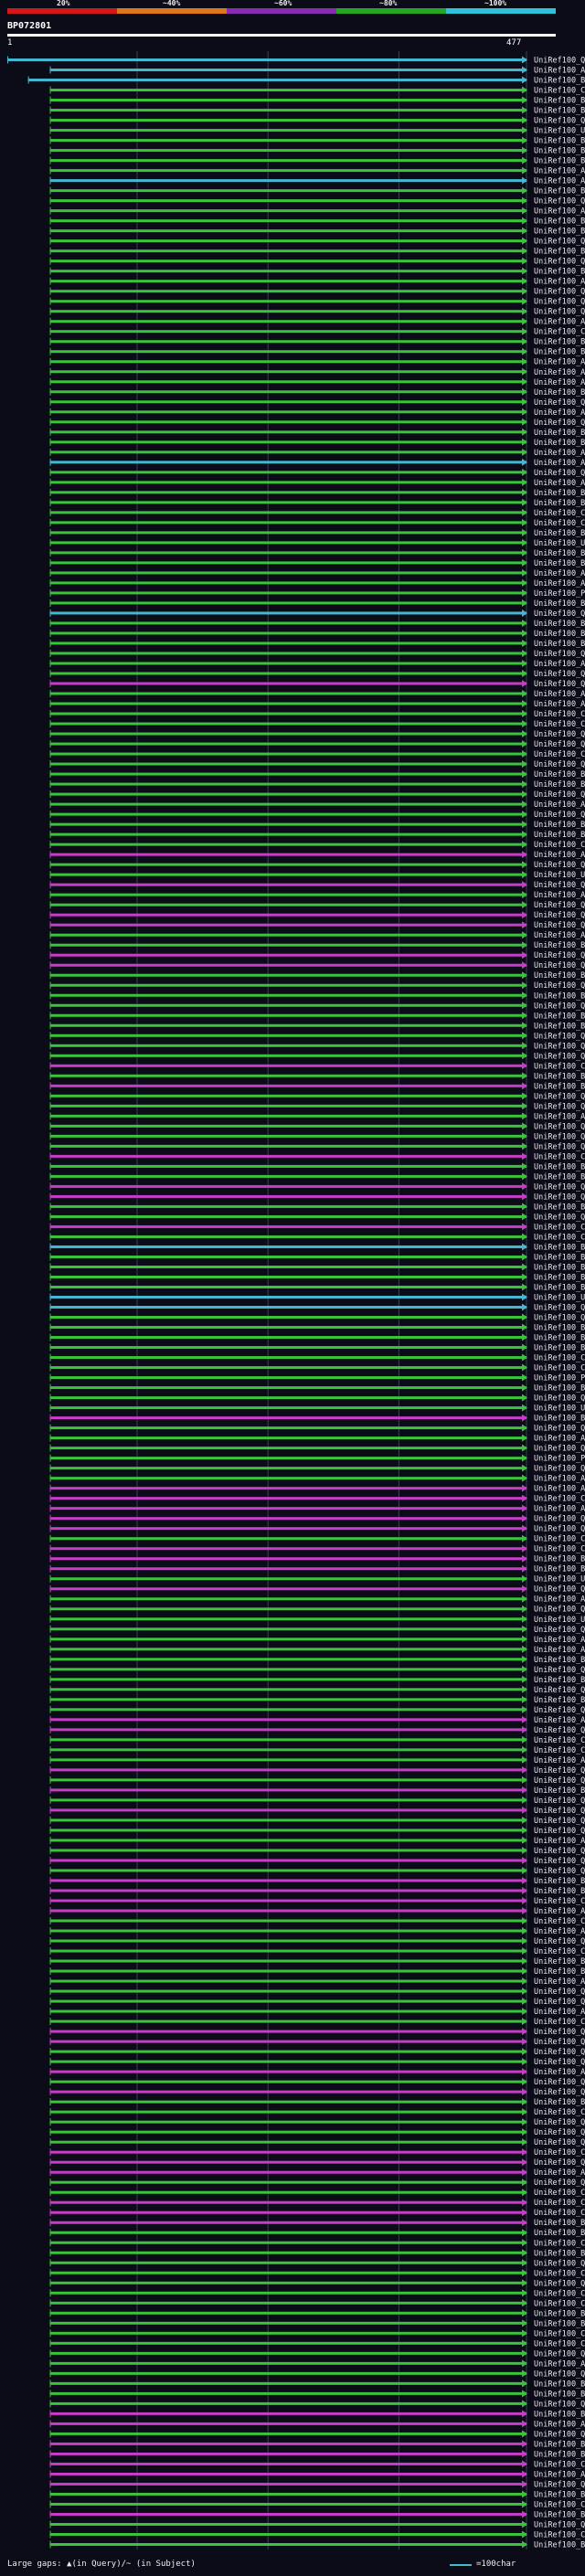 This screenshot has width=585, height=2576. Describe the element at coordinates (317, 1116) in the screenshot. I see `hit-row: UniRef100_A3BD26` at that location.